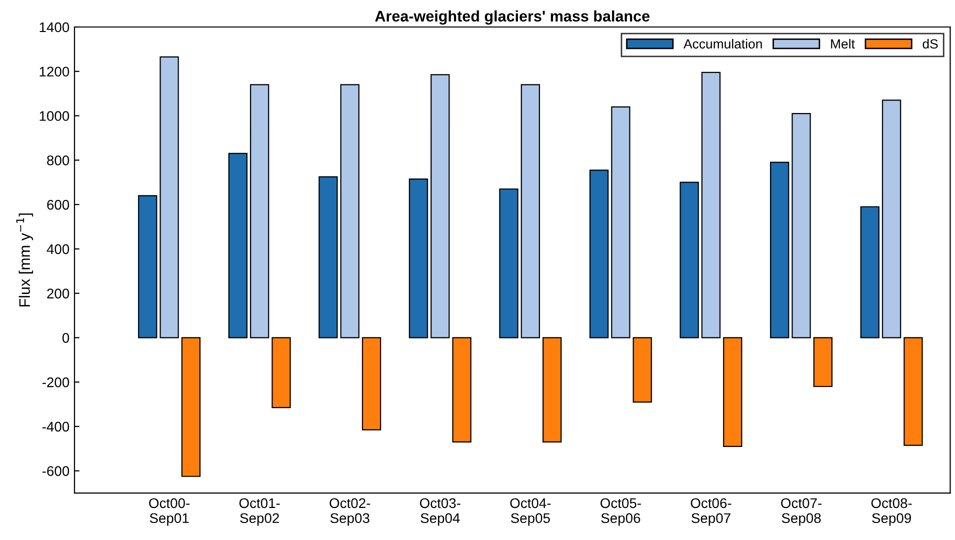  Describe the element at coordinates (56, 382) in the screenshot. I see `y-tick-label: -200` at that location.